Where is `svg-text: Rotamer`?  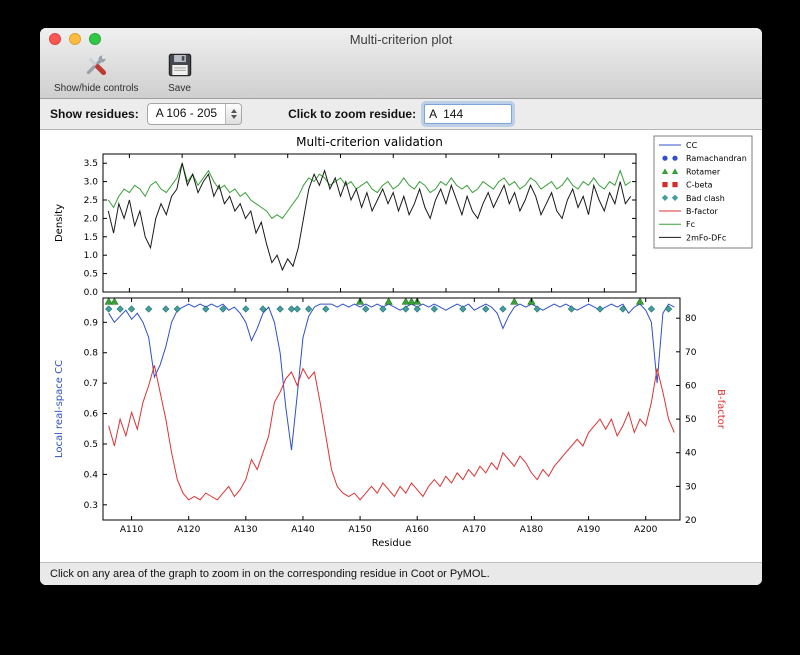
svg-text: Rotamer is located at coordinates (703, 171).